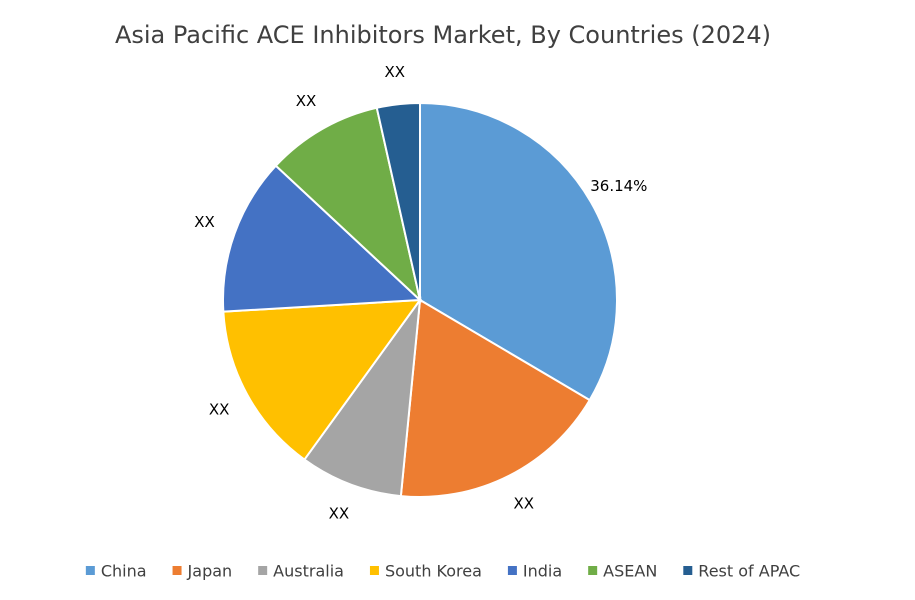 The width and height of the screenshot is (915, 600). I want to click on data-label: 36.14%, so click(618, 186).